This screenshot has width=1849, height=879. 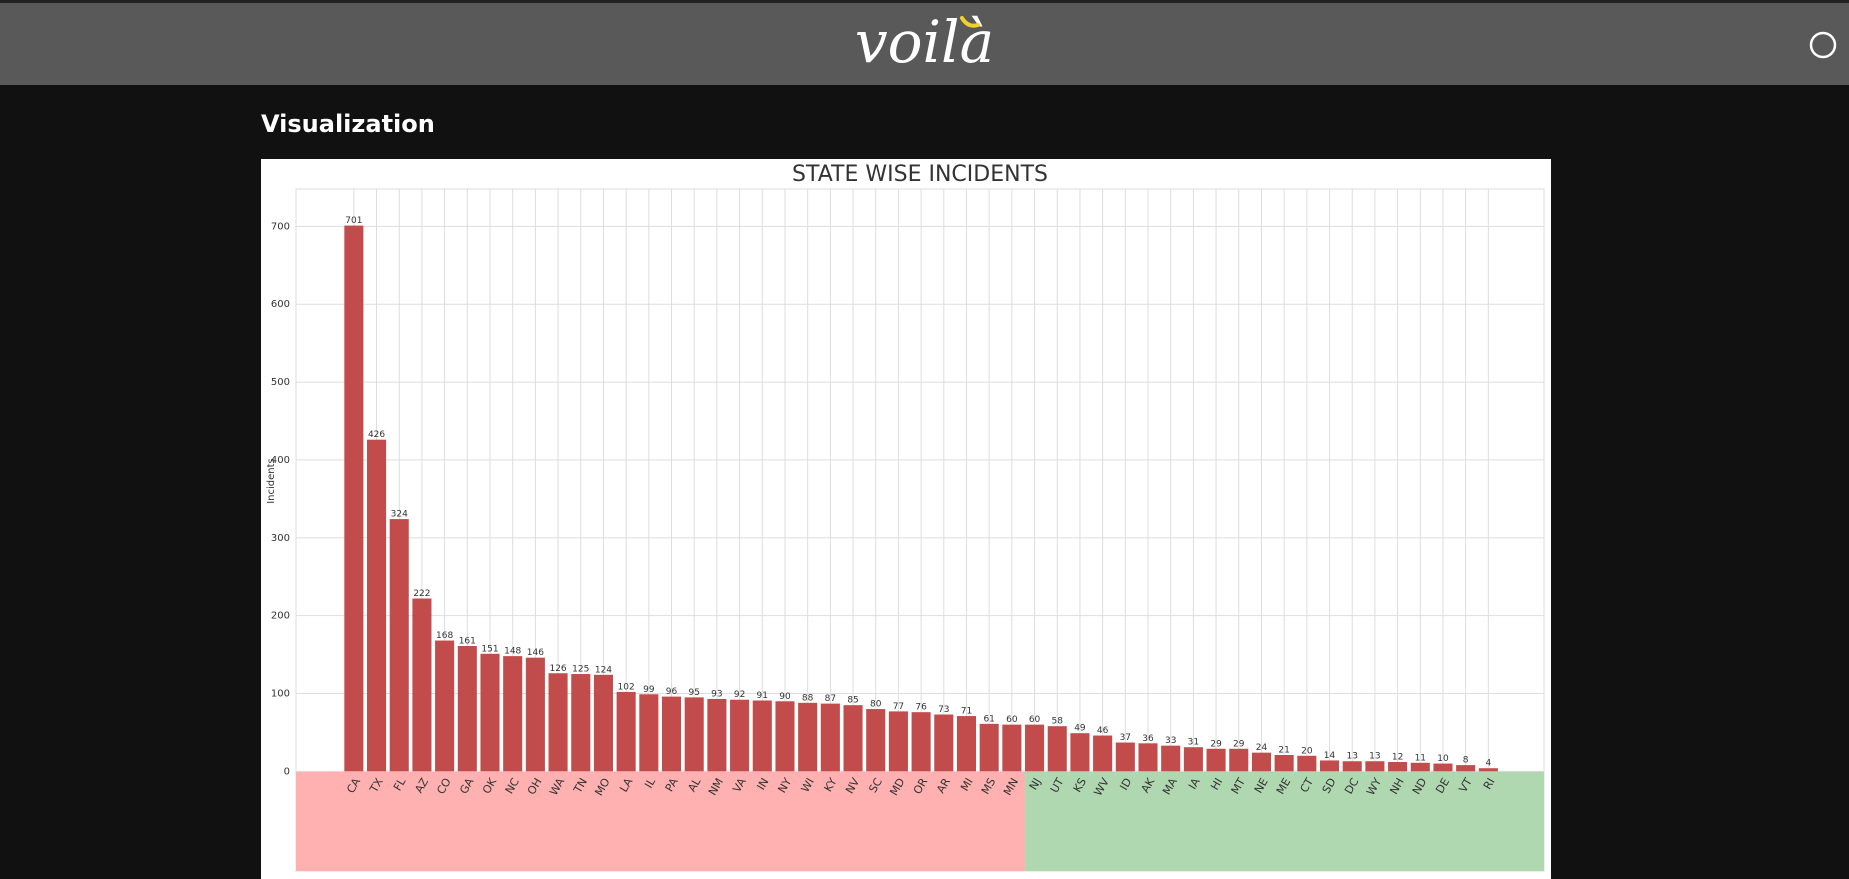 I want to click on x-tick-label: MI, so click(x=967, y=785).